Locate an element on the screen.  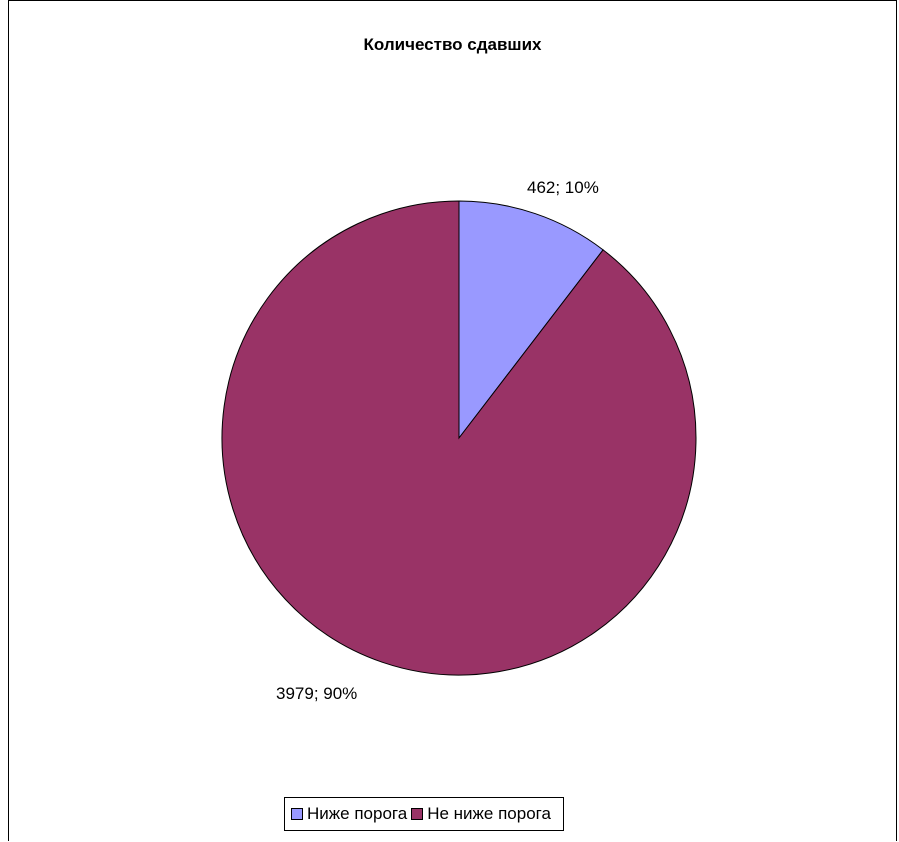
legend: Ниже порога Не ниже порога is located at coordinates (424, 814).